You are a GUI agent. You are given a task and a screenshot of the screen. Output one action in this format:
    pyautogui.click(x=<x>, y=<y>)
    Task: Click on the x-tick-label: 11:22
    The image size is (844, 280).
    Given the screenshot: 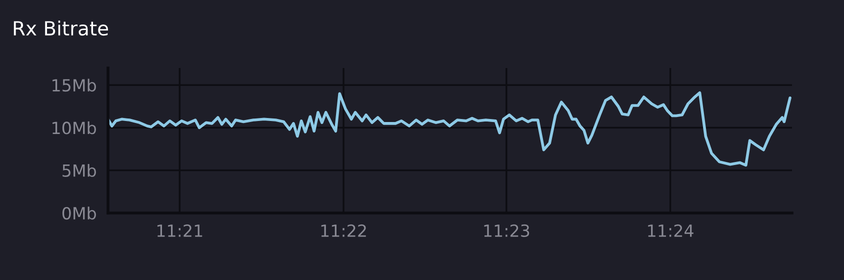 What is the action you would take?
    pyautogui.click(x=343, y=230)
    